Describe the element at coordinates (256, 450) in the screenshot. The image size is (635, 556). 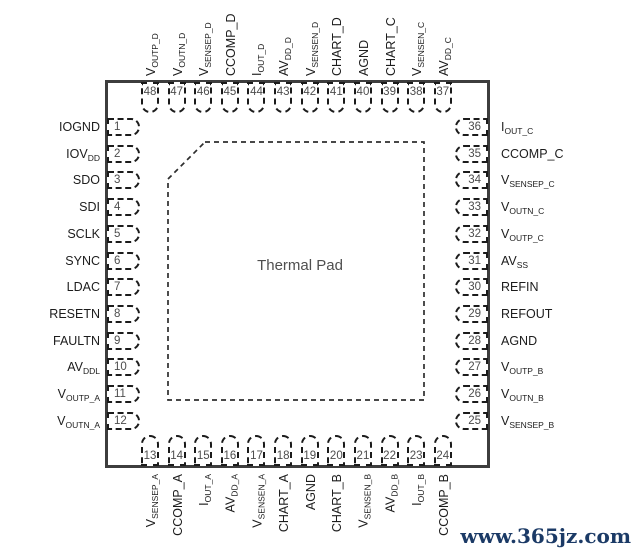
I see `pin-17: 17` at that location.